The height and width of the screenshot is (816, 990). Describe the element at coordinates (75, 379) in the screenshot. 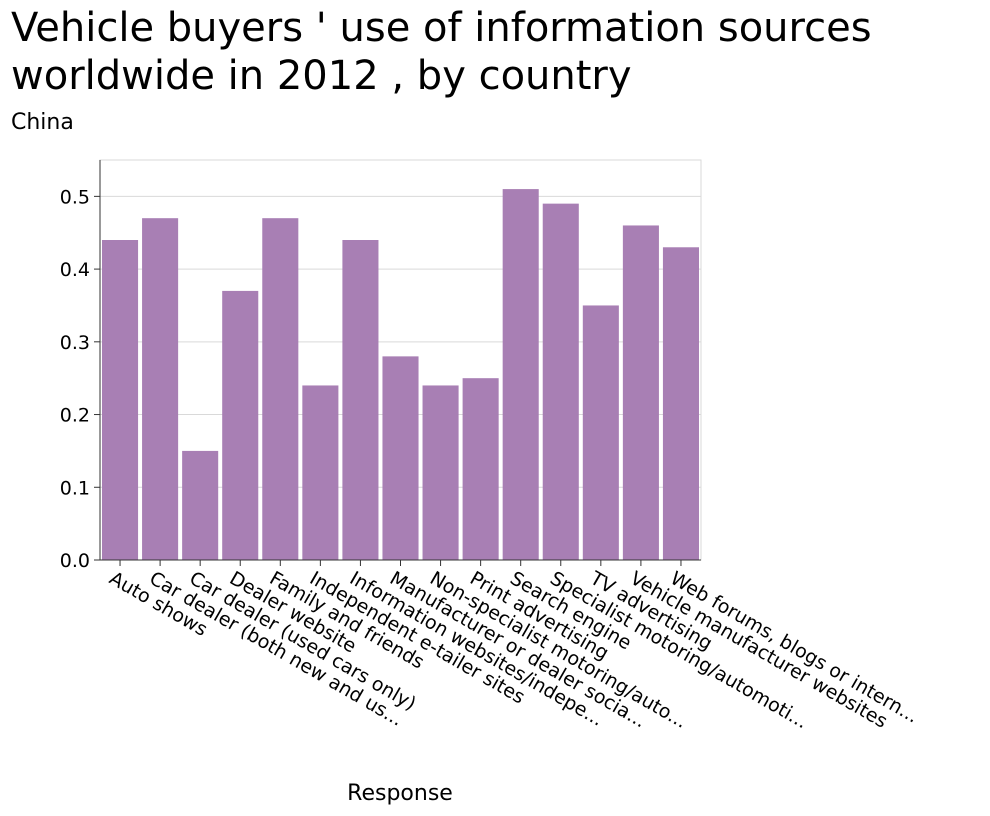

I see `y-tick-labels: 0.0 0.1 0.2 0.3 0.4 0.5` at that location.